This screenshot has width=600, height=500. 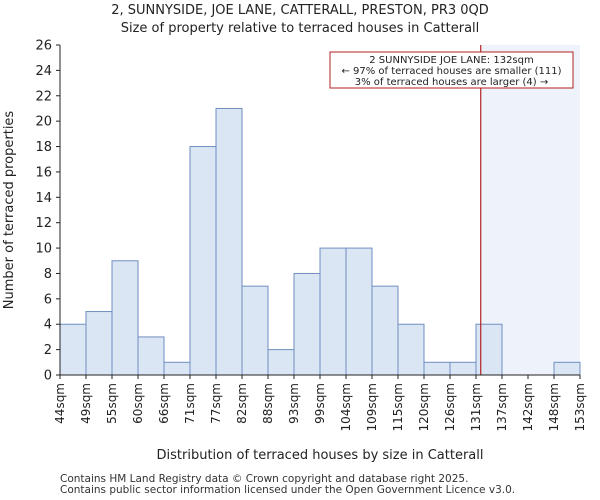 I want to click on x-tick-label: 71sqm, so click(x=190, y=403).